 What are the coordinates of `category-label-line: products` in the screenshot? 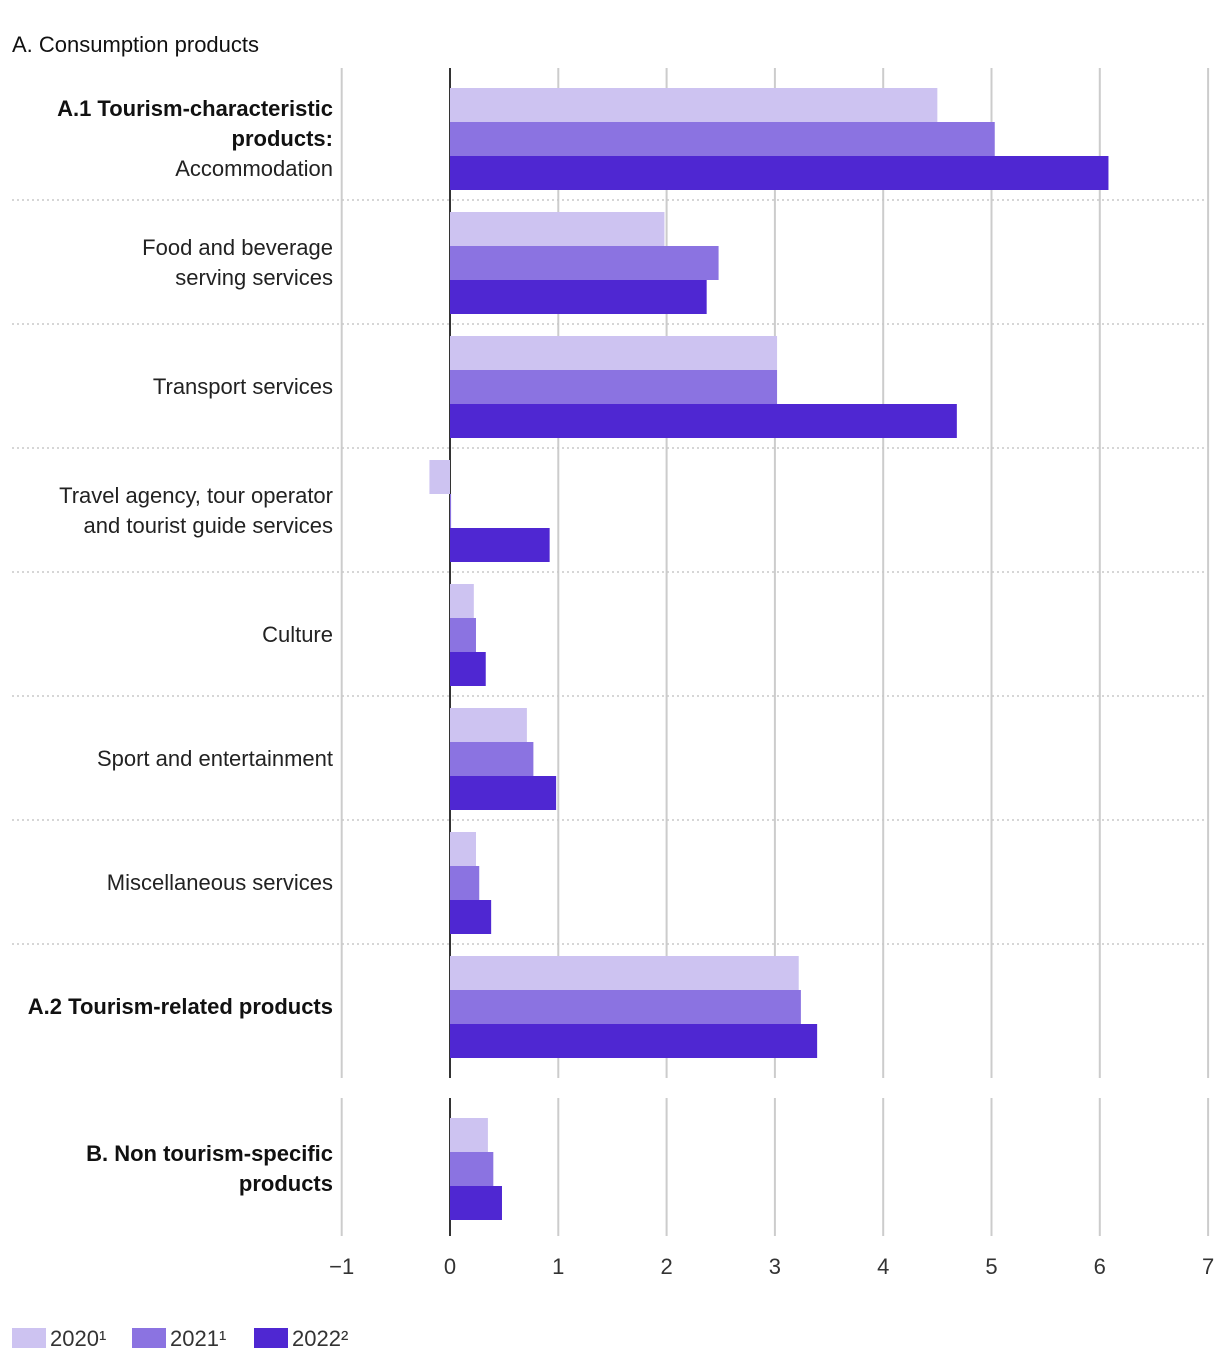 It's located at (286, 1183).